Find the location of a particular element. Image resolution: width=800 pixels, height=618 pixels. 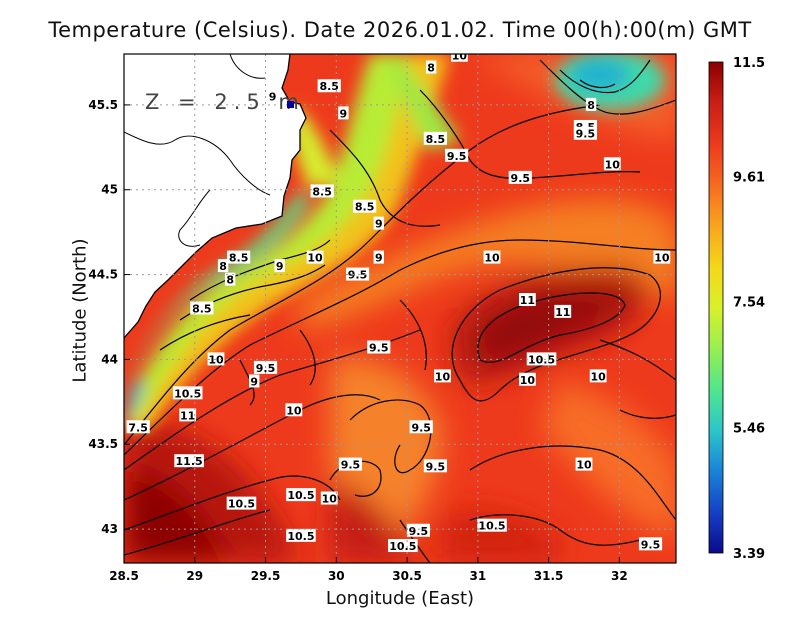

svg-text: 7.5 is located at coordinates (138, 427).